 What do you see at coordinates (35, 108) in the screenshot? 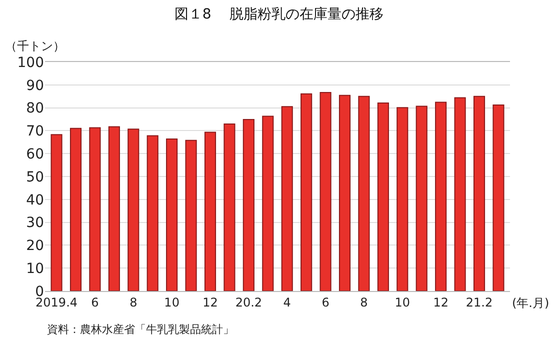
I see `y-tick-label: 80` at bounding box center [35, 108].